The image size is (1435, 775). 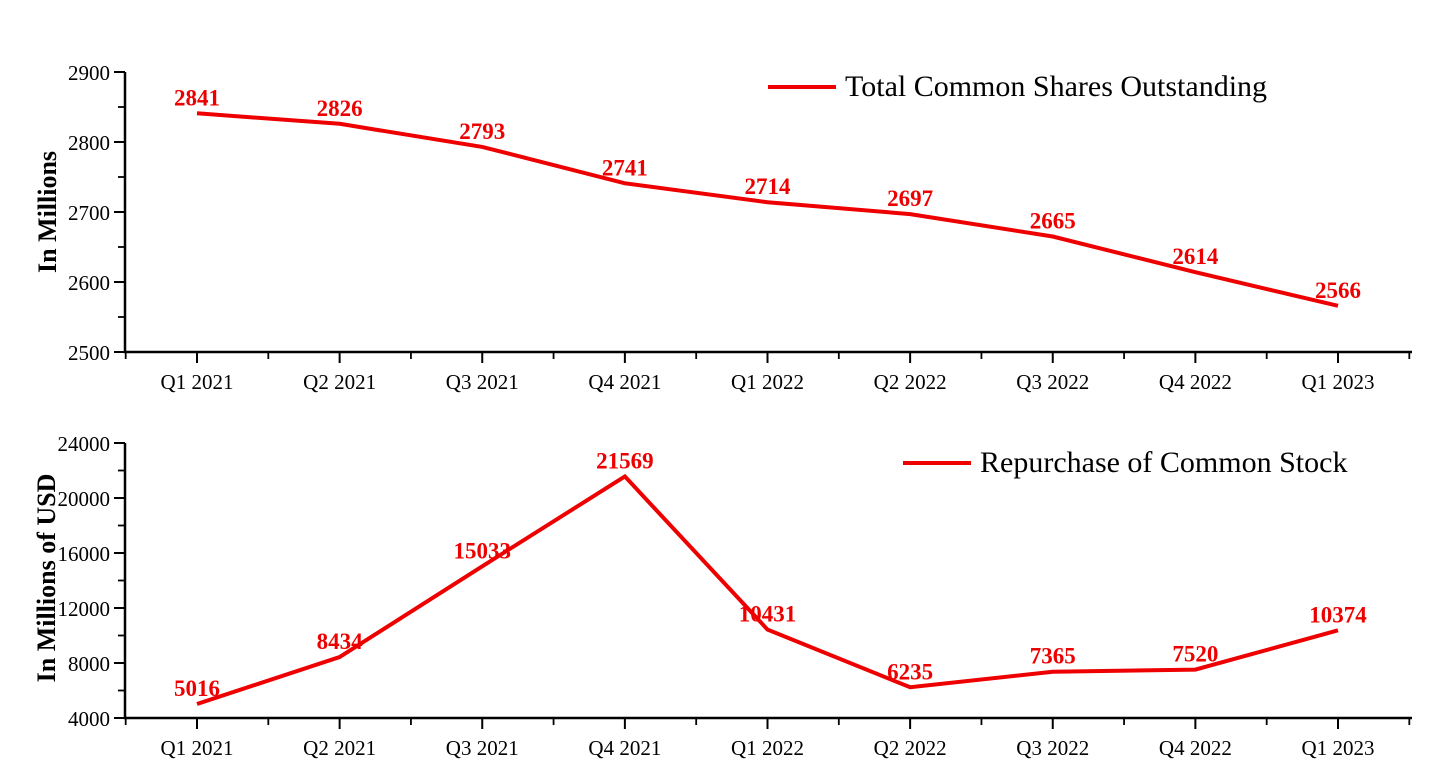 What do you see at coordinates (197, 688) in the screenshot?
I see `data-point-label: 5016` at bounding box center [197, 688].